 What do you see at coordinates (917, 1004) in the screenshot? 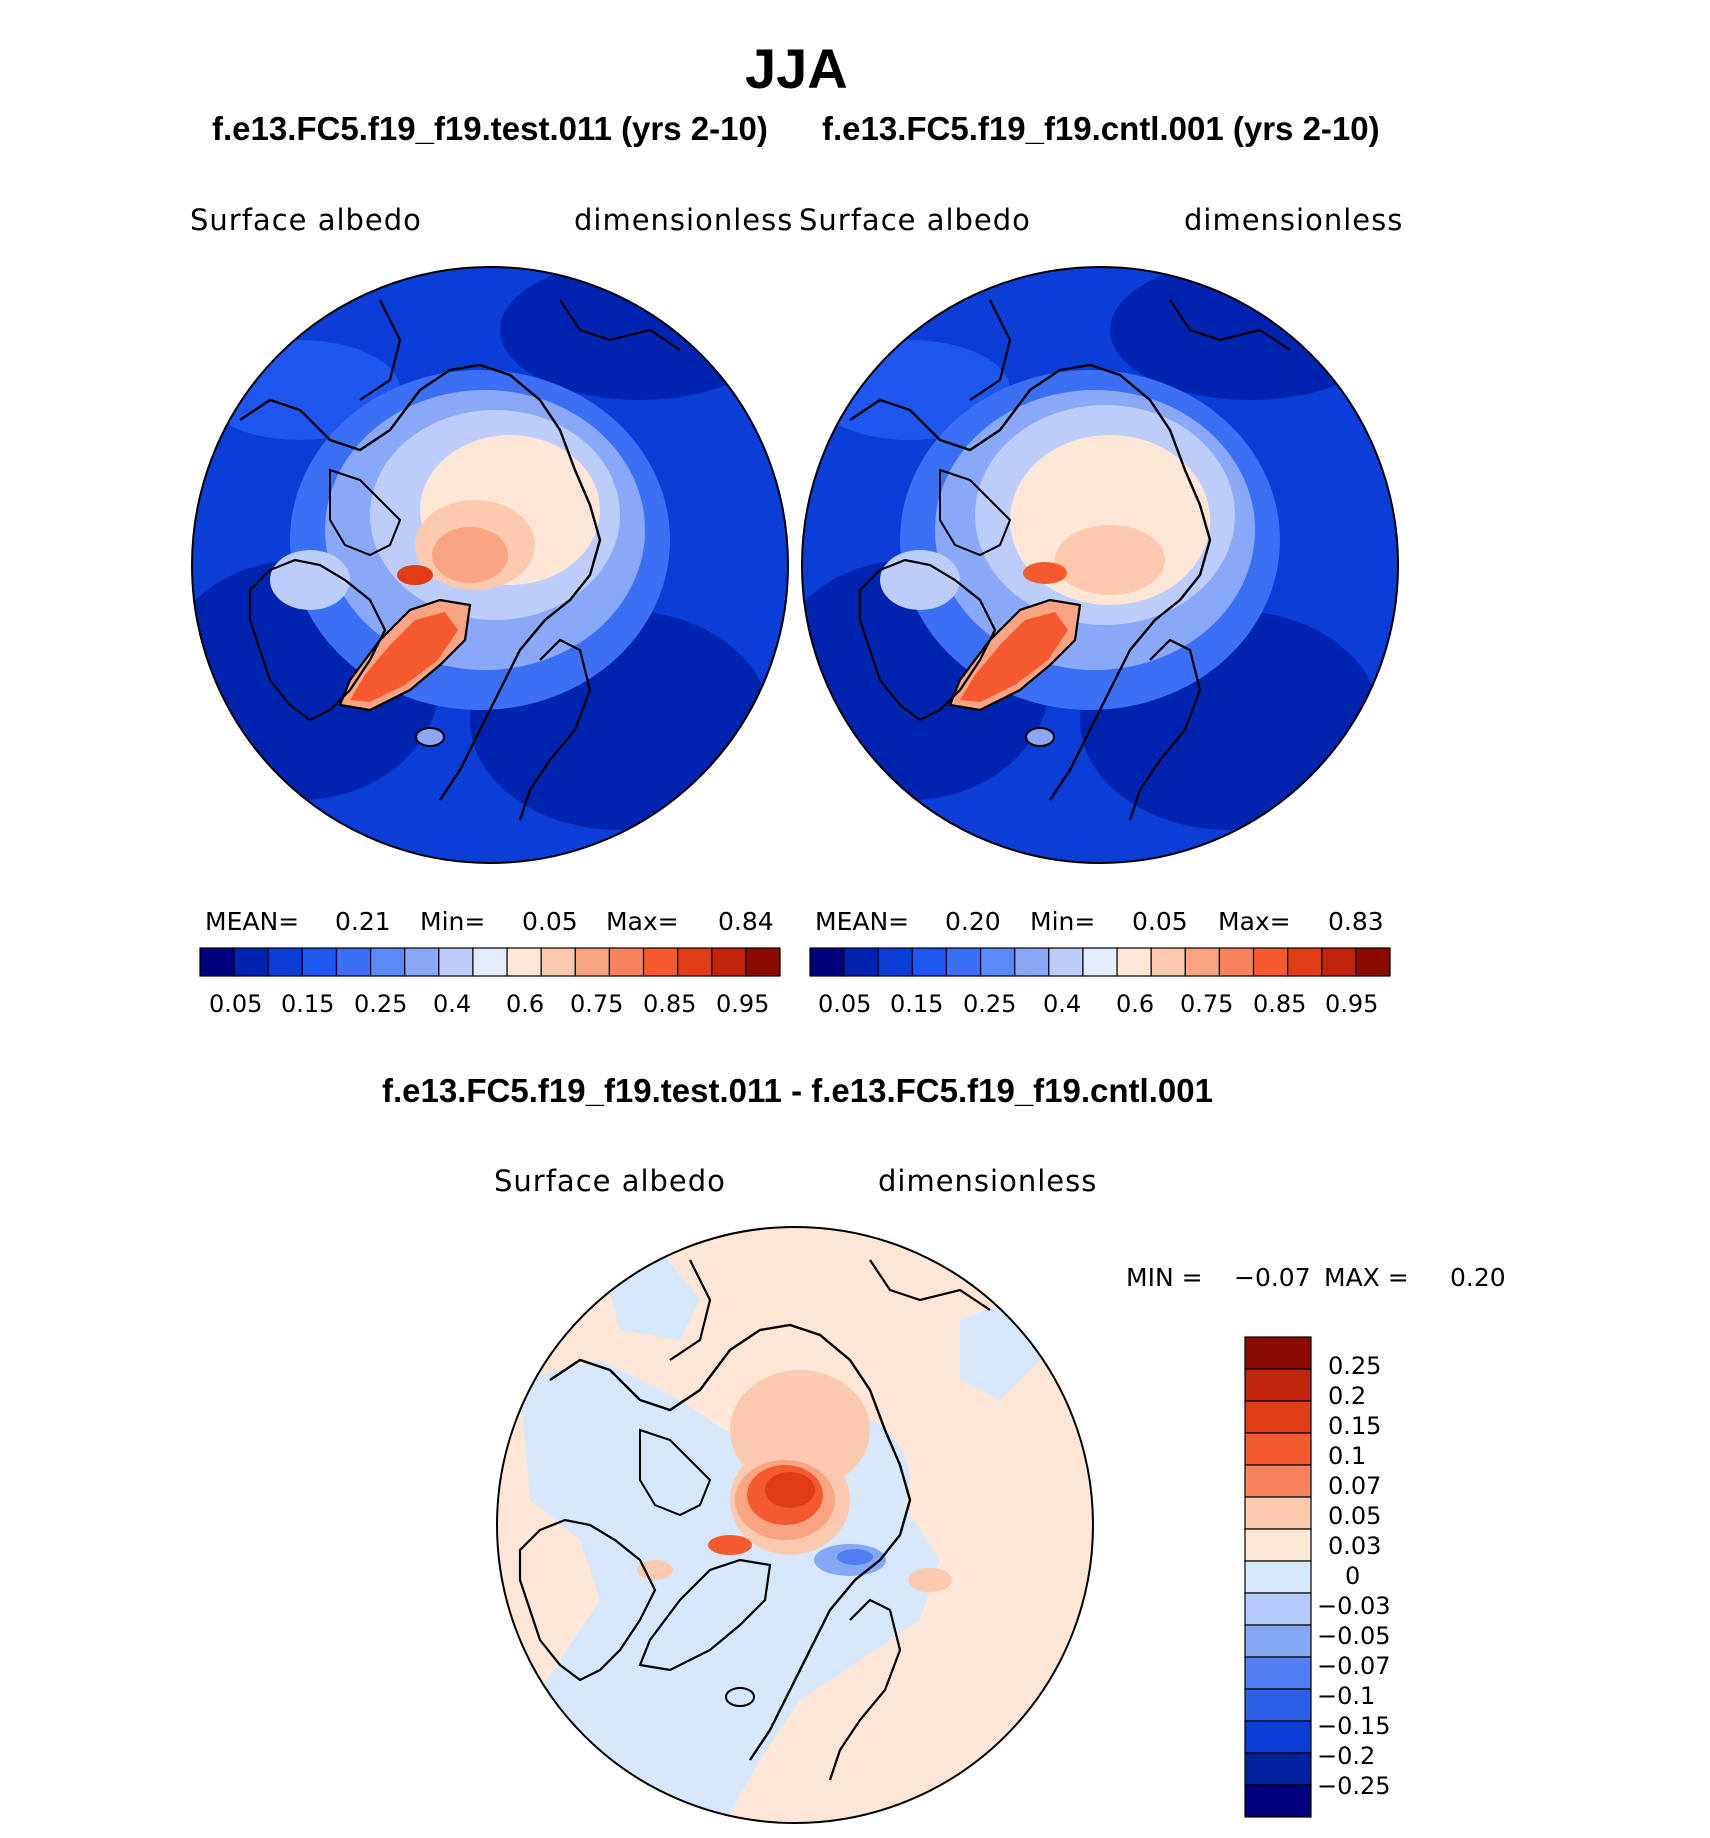
I see `cb2-tick: 0.15` at bounding box center [917, 1004].